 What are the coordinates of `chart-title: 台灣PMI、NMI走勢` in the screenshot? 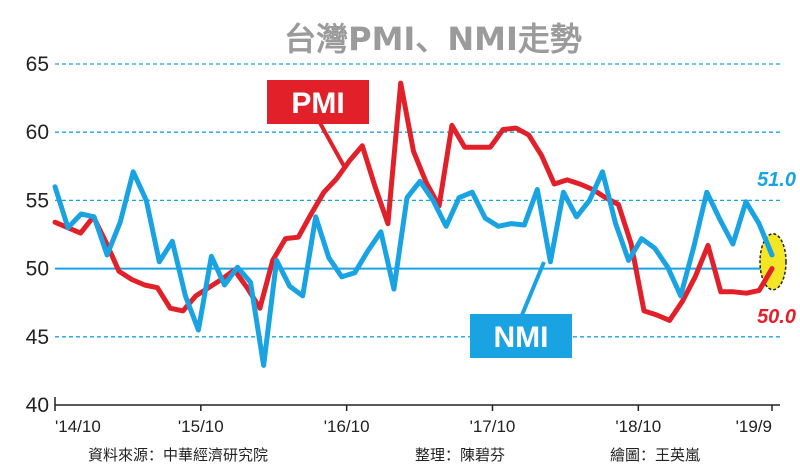 It's located at (433, 39).